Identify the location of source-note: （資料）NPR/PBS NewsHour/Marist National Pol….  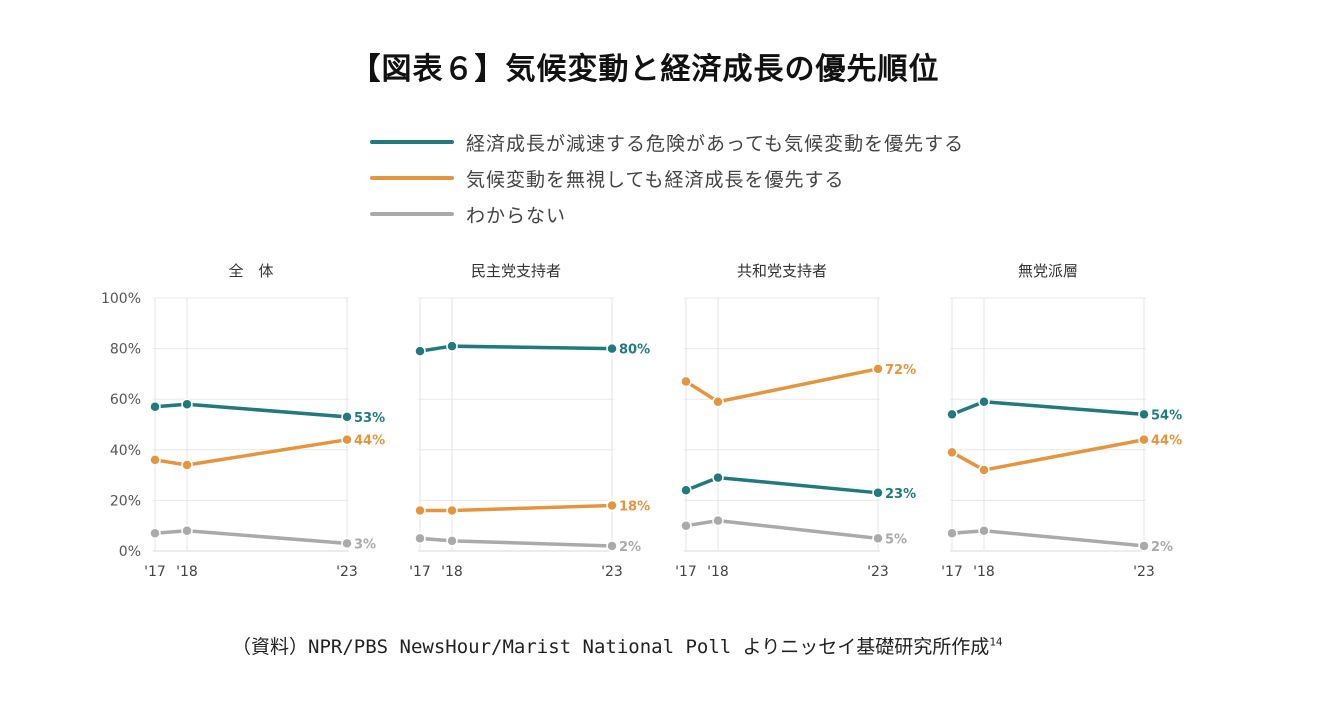
(617, 645).